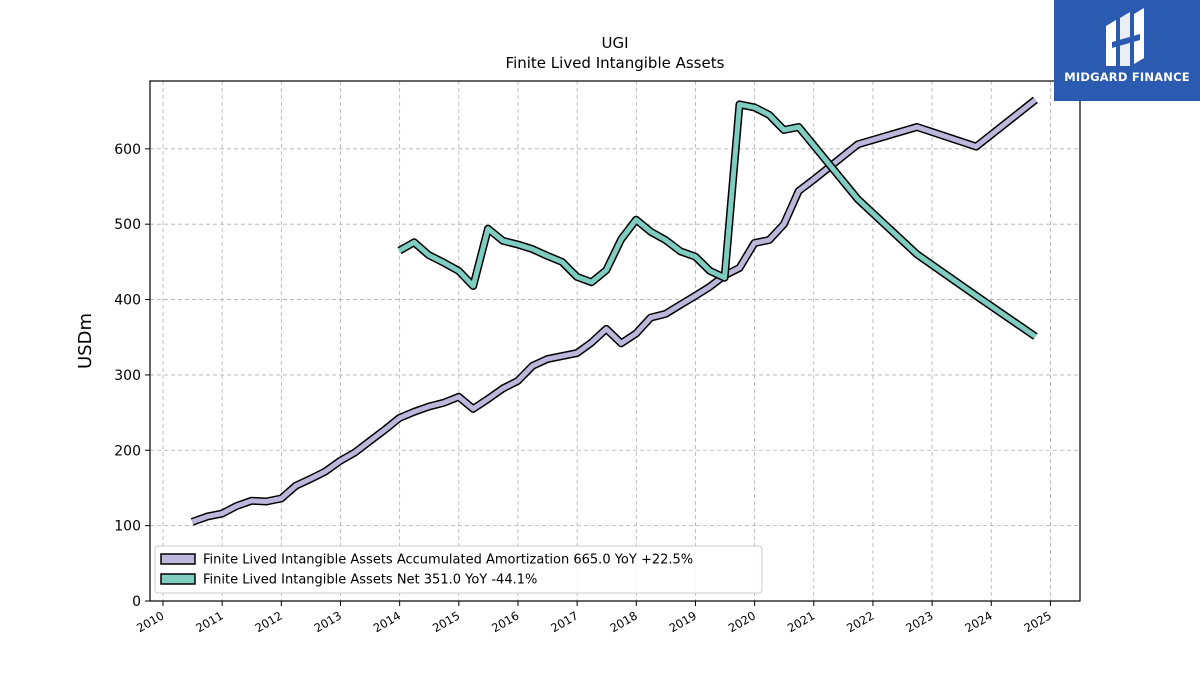 This screenshot has height=675, width=1200. I want to click on chart-title: UGI, so click(614, 43).